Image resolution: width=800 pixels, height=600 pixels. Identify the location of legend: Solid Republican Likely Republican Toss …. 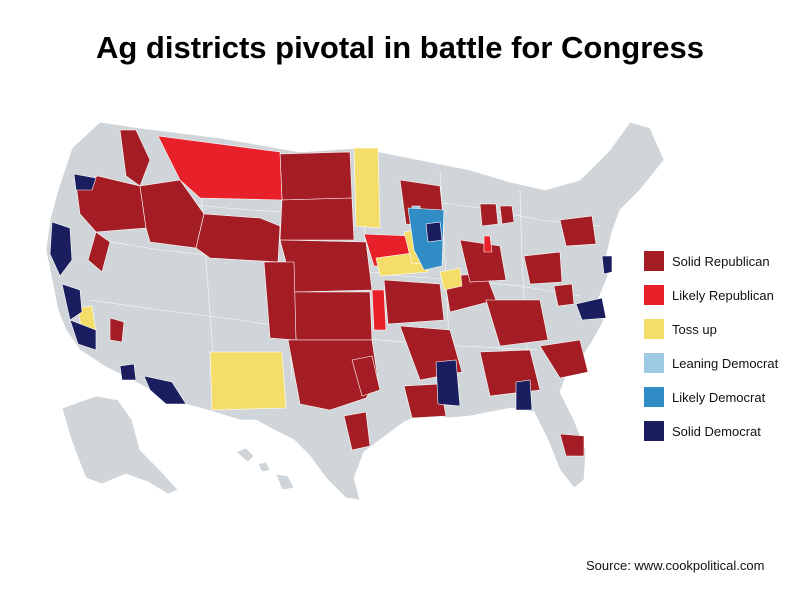
(719, 346).